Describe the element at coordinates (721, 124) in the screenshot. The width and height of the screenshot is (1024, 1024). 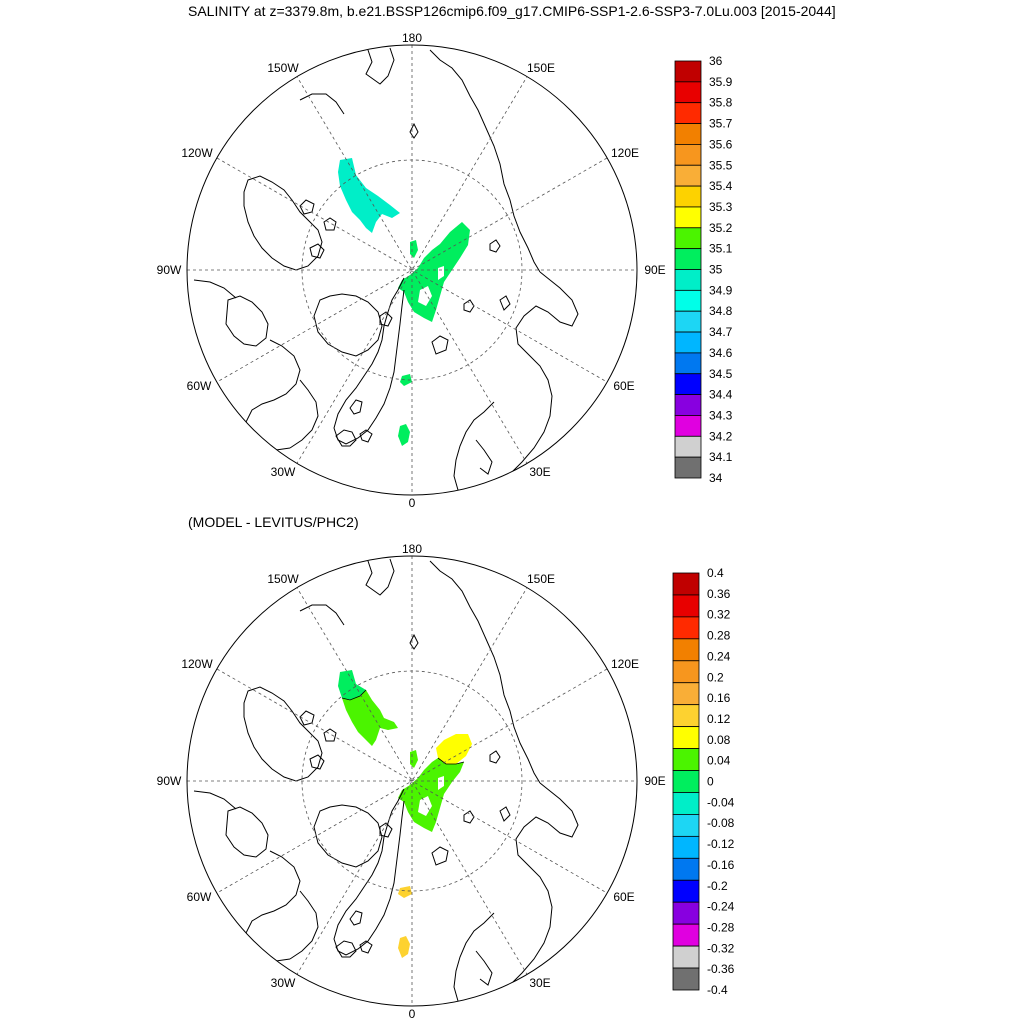
I see `colorbar-tick-label: 35.7` at that location.